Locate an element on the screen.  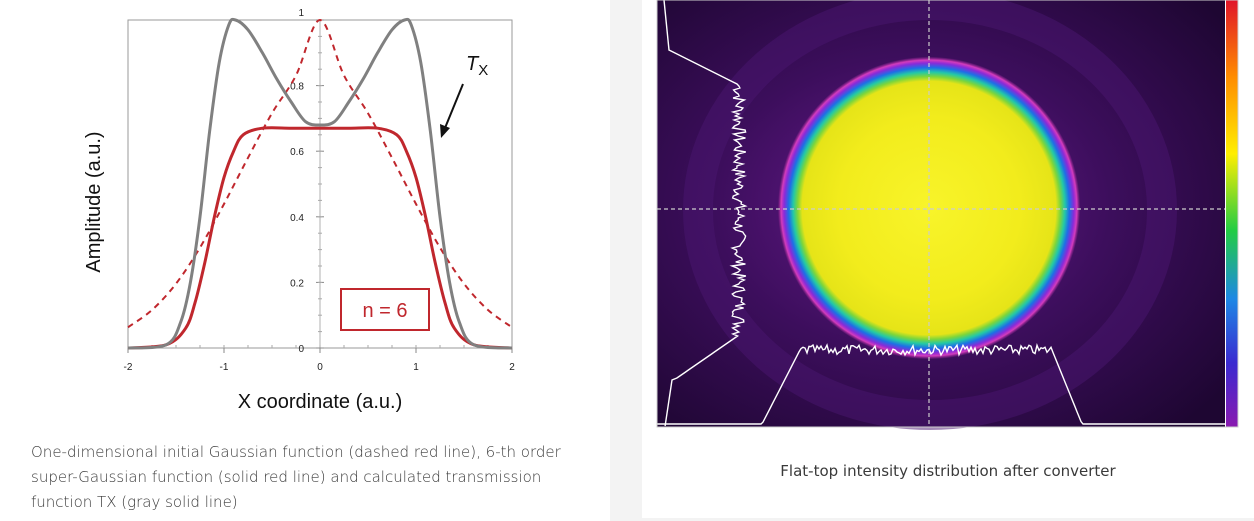
x-tick-label: 1 is located at coordinates (416, 367).